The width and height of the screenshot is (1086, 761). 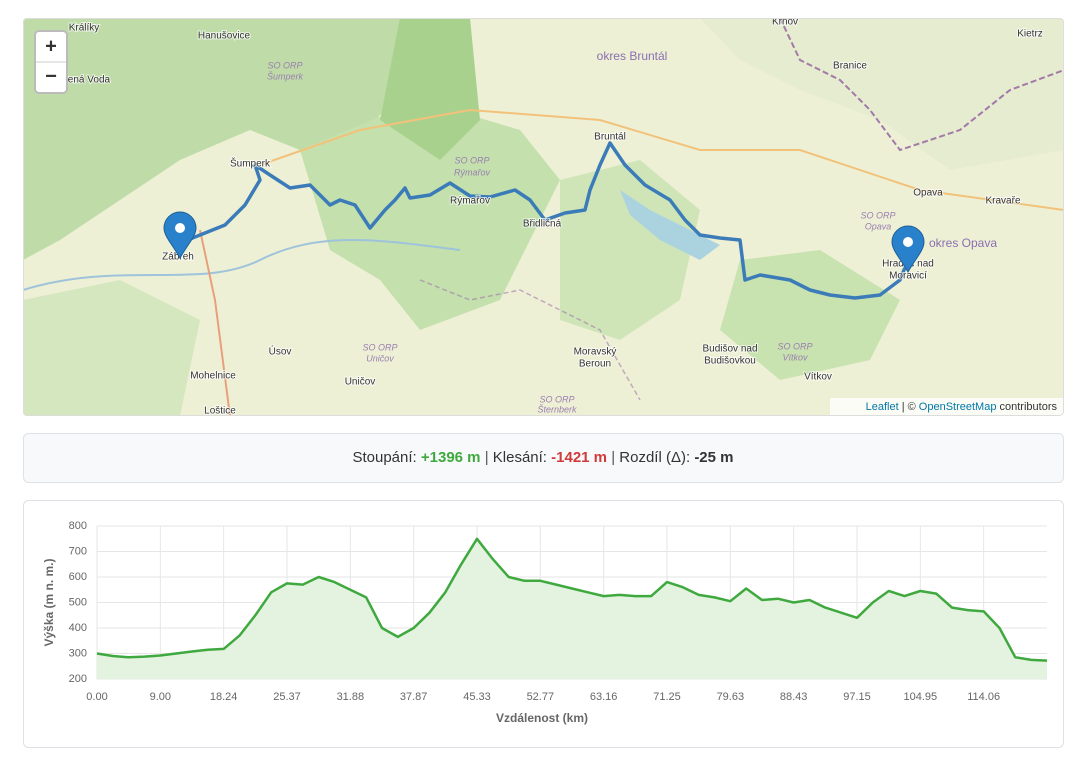 What do you see at coordinates (1002, 201) in the screenshot?
I see `map-label: Kravaře` at bounding box center [1002, 201].